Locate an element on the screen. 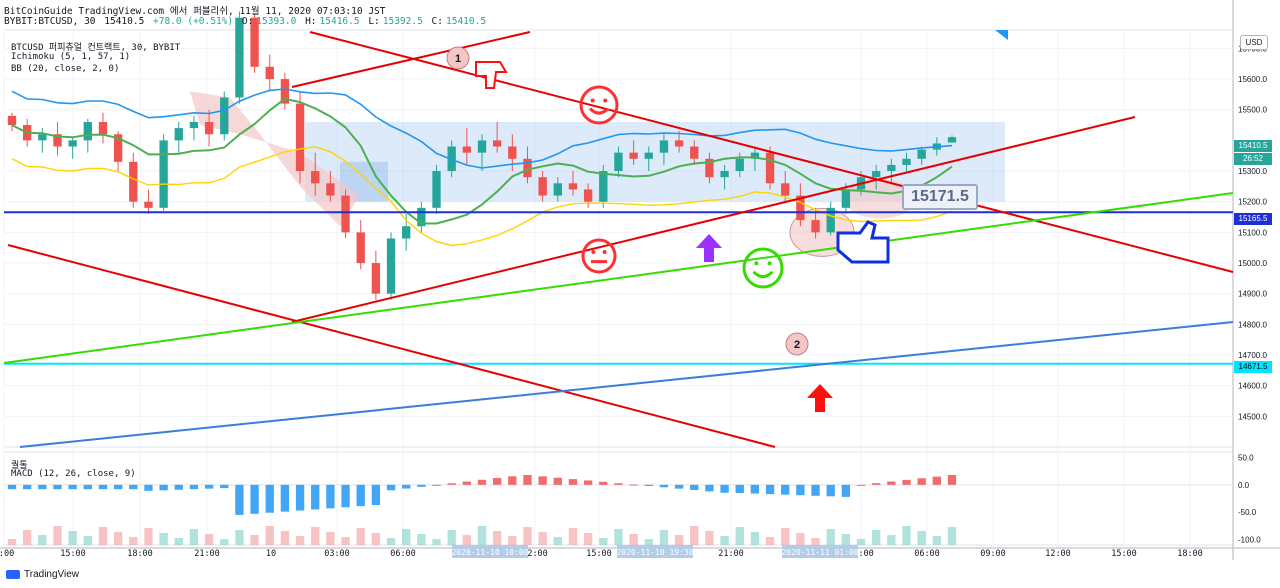 This screenshot has width=1280, height=588. high-label: H: is located at coordinates (311, 21).